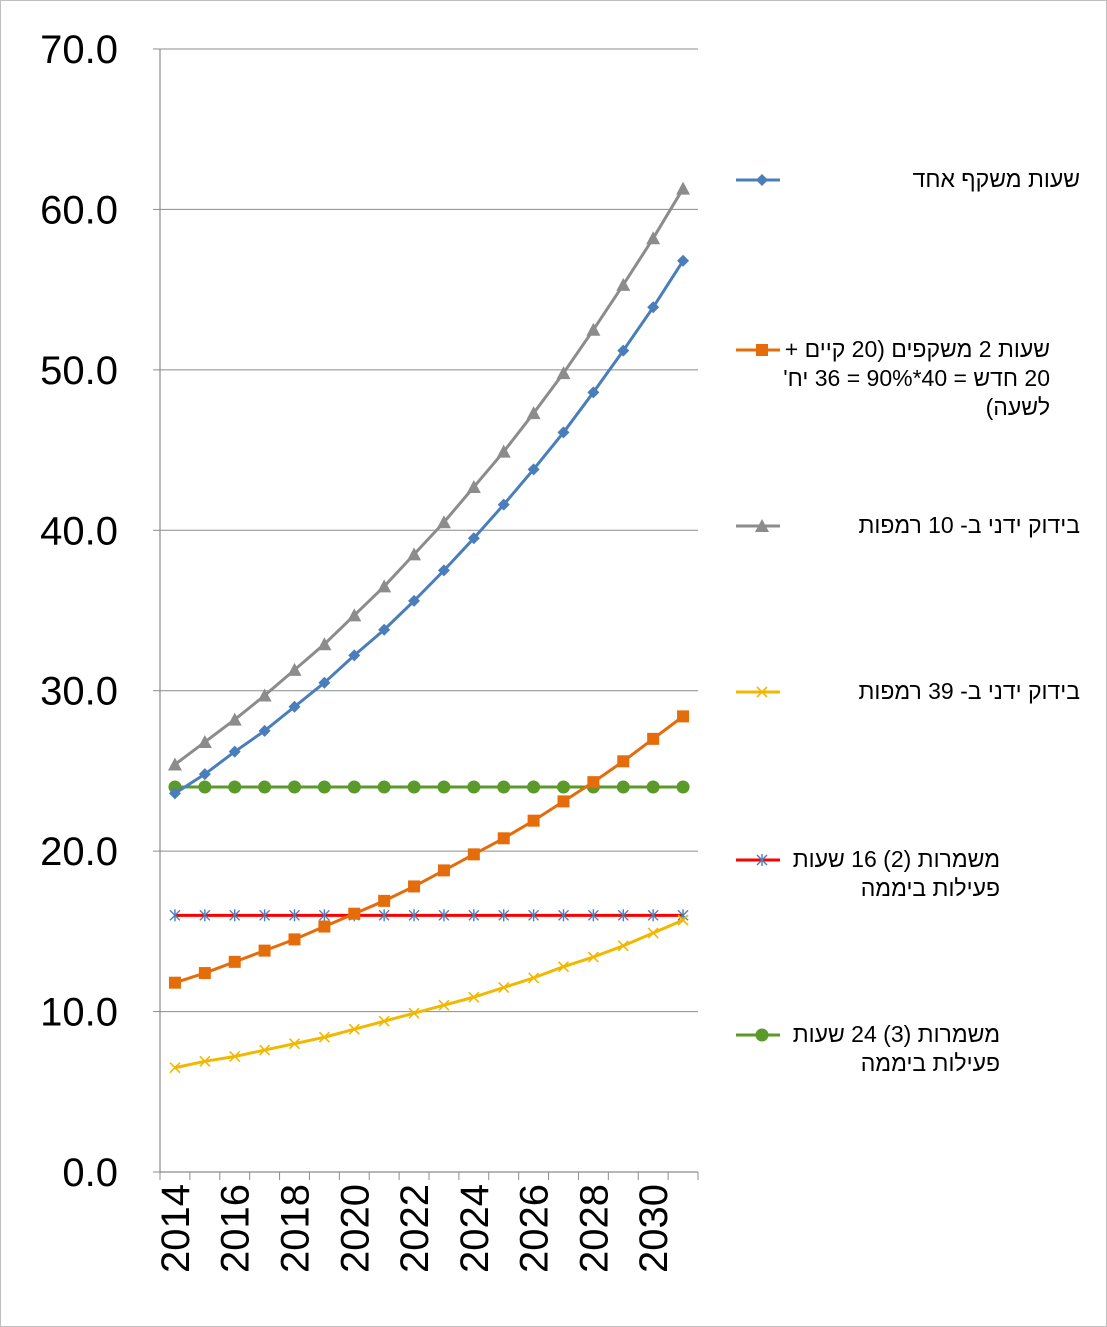  What do you see at coordinates (594, 1228) in the screenshot?
I see `x-tick-label: 2028` at bounding box center [594, 1228].